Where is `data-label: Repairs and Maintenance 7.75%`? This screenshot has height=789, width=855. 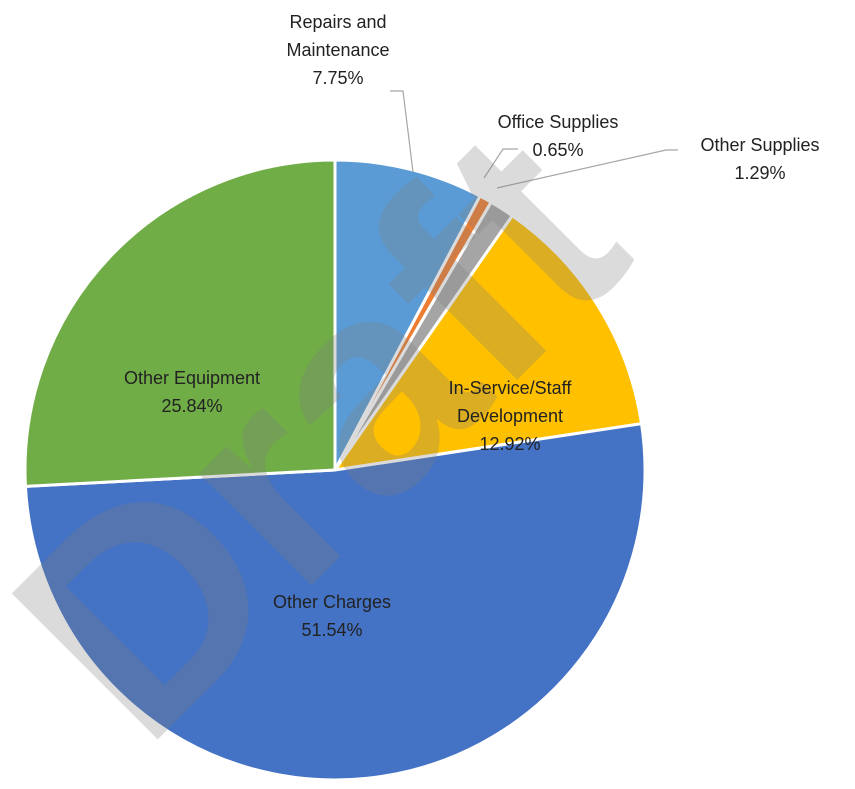
data-label: Repairs and Maintenance 7.75% is located at coordinates (338, 50).